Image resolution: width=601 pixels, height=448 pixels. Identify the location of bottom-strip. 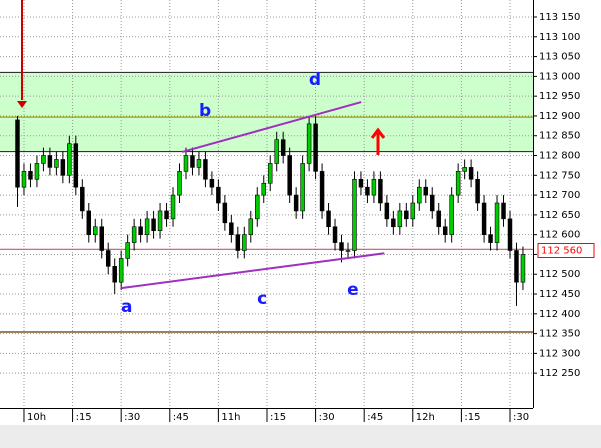
(300, 436).